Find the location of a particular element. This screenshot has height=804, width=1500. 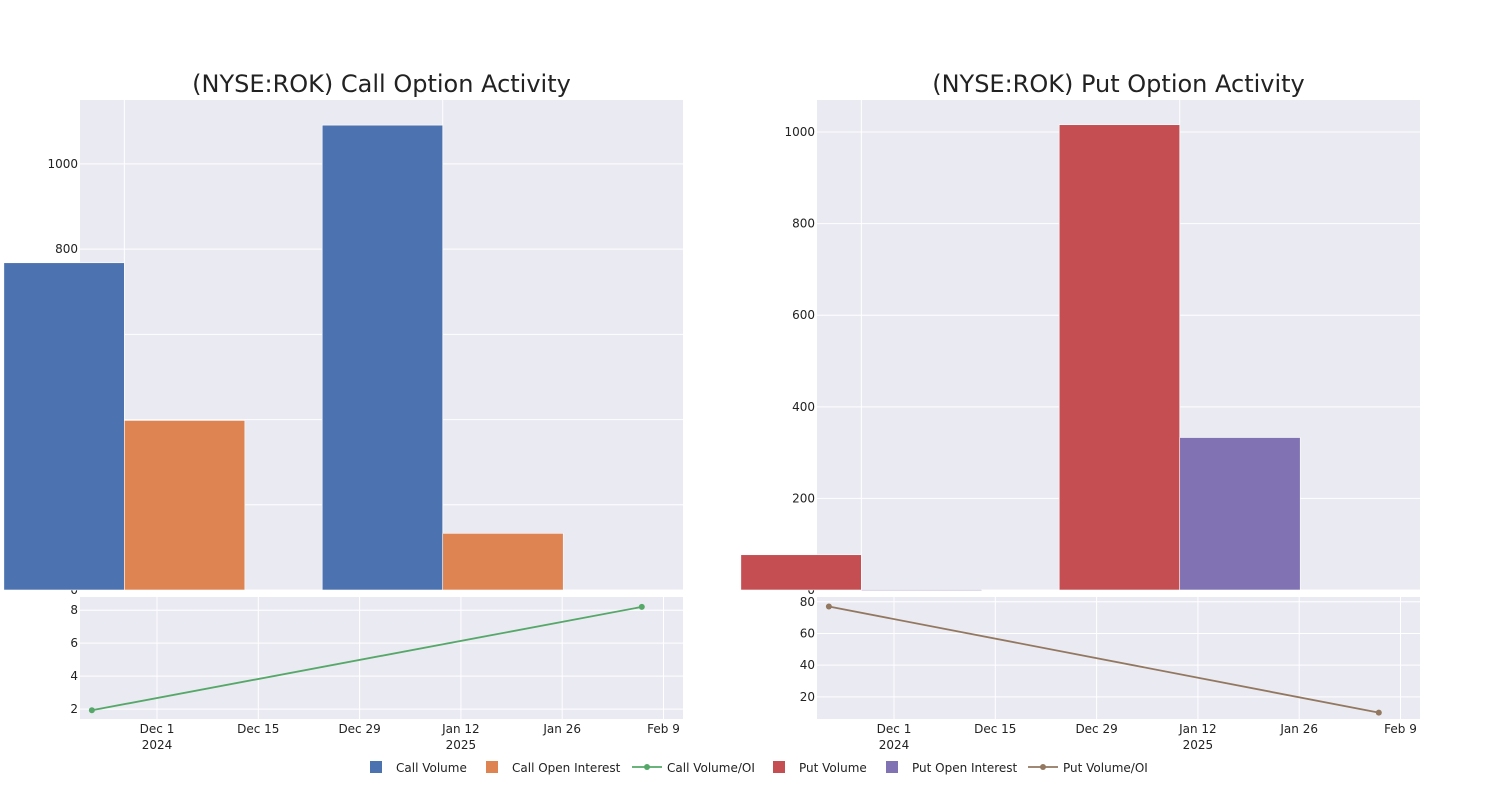

bar-y-tick-label: 200 is located at coordinates (803, 498).